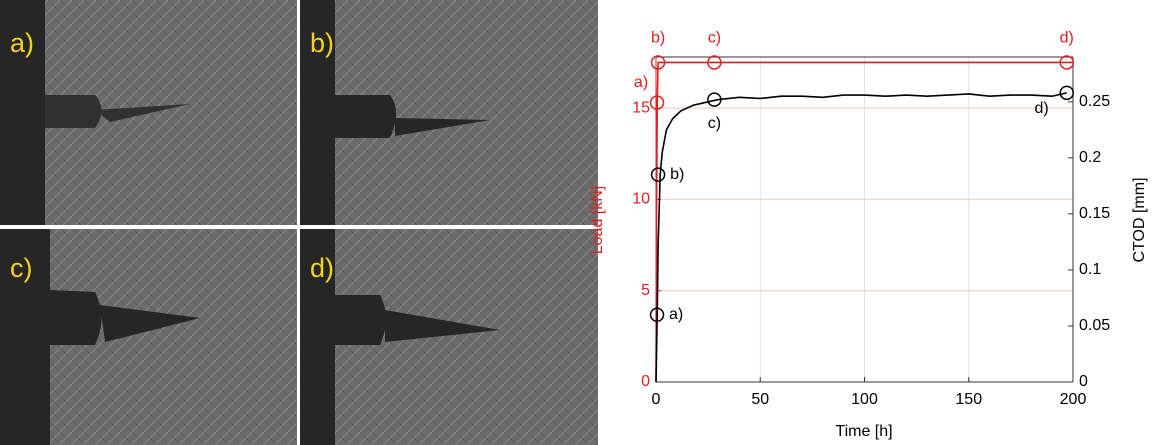 Image resolution: width=1155 pixels, height=445 pixels. Describe the element at coordinates (322, 43) in the screenshot. I see `panel-label: b)` at that location.